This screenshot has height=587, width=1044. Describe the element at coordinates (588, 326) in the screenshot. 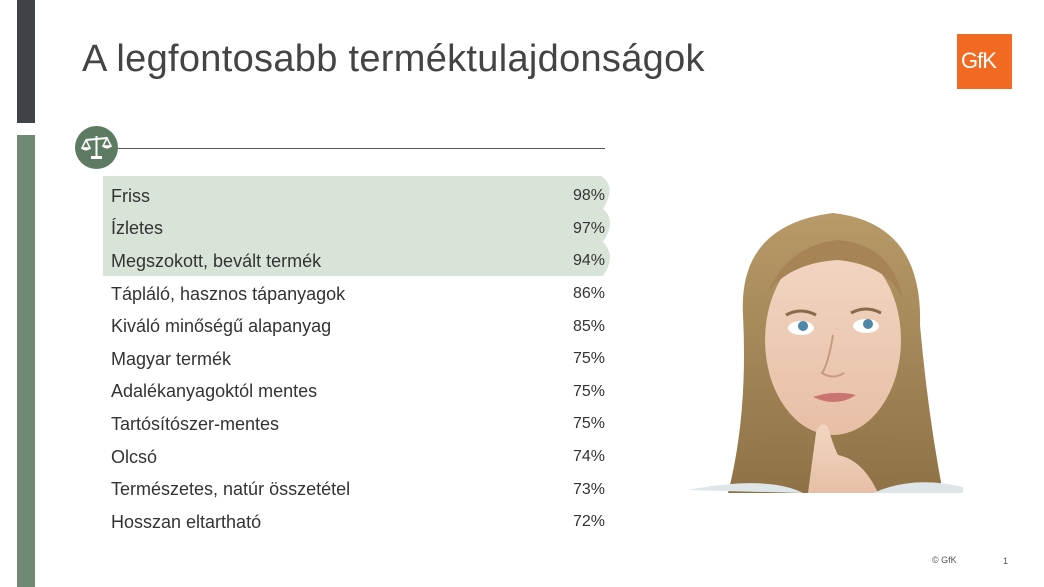

I see `attribute-percentage: 85%` at that location.